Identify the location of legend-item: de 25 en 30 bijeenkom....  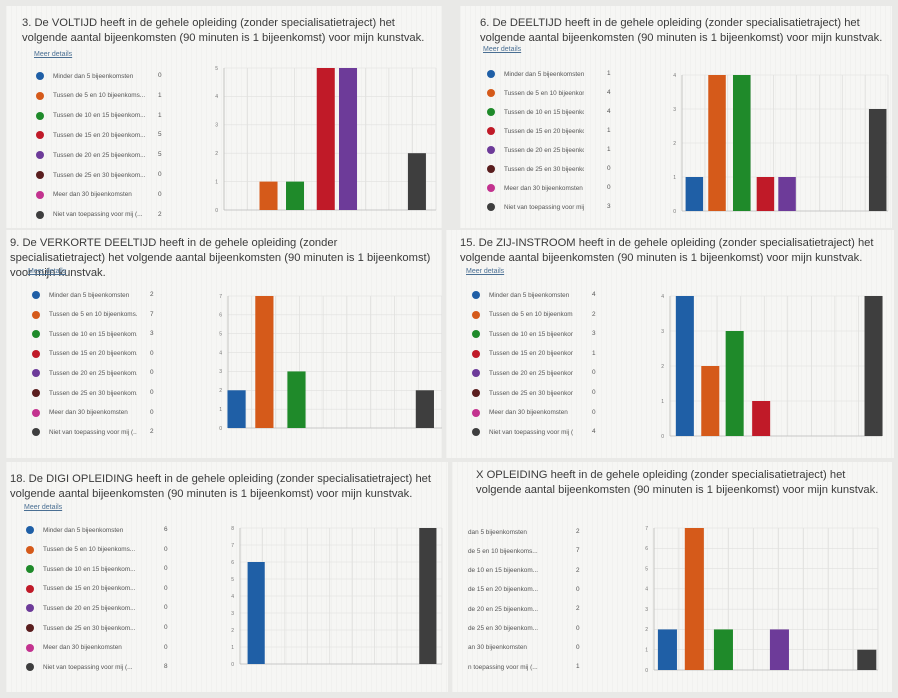
(510, 629).